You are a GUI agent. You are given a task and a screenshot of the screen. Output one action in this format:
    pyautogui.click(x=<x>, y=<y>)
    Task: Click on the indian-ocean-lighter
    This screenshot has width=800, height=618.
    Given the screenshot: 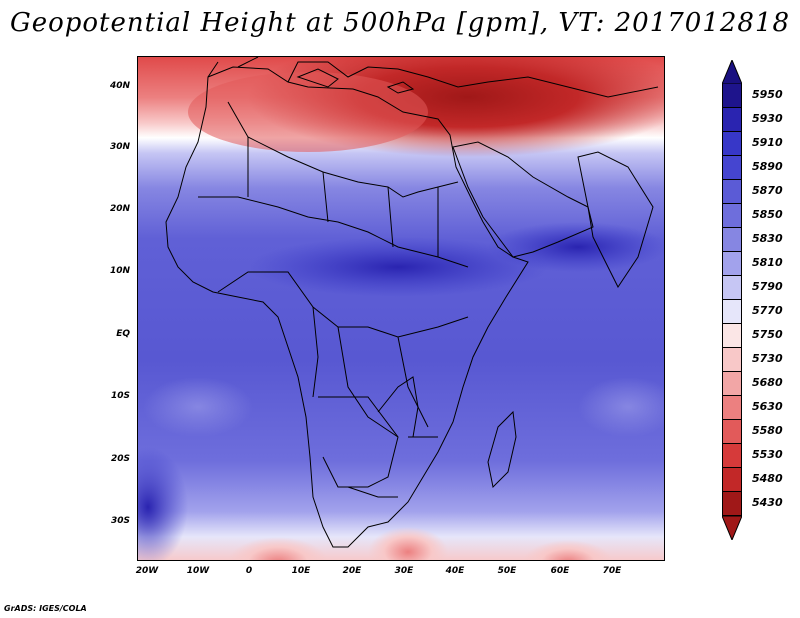 What is the action you would take?
    pyautogui.click(x=621, y=407)
    